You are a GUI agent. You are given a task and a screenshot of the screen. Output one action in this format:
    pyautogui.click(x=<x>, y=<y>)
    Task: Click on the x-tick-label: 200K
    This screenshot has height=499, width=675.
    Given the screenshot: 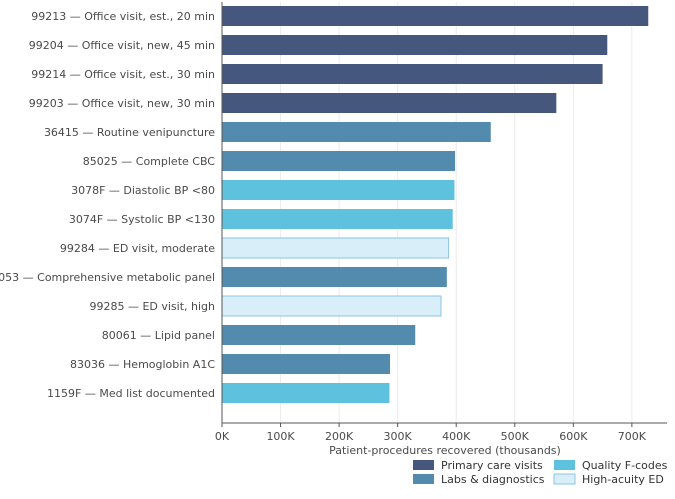 What is the action you would take?
    pyautogui.click(x=339, y=436)
    